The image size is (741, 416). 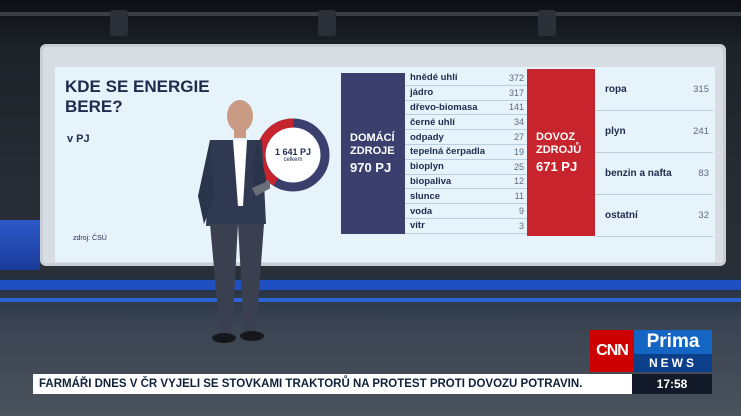 I want to click on item-name: bioplyn, so click(x=427, y=167).